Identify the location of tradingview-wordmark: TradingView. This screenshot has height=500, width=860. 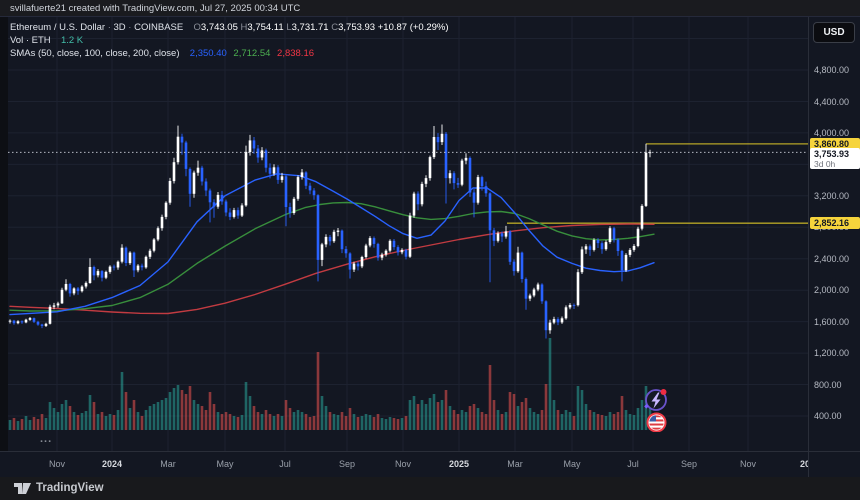
(70, 487).